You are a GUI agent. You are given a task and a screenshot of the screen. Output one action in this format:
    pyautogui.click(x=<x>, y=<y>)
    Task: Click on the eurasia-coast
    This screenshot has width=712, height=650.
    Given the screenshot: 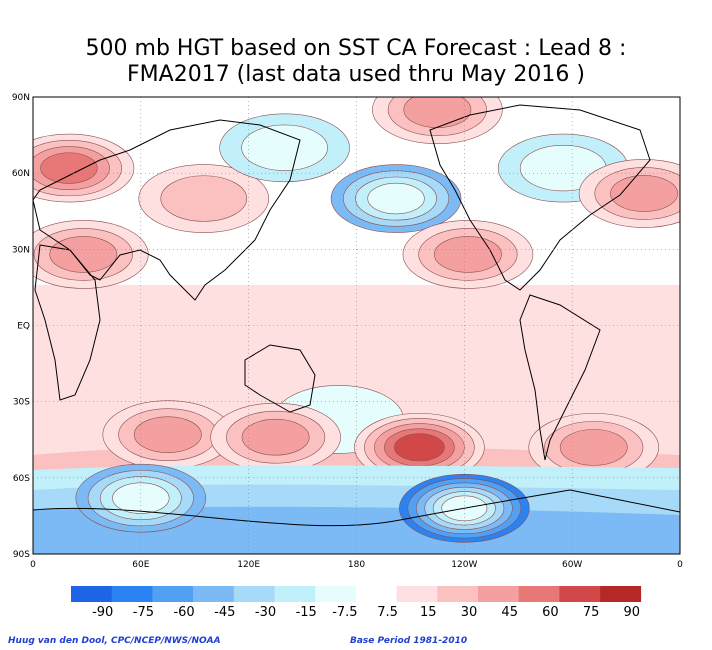 What is the action you would take?
    pyautogui.click(x=167, y=210)
    